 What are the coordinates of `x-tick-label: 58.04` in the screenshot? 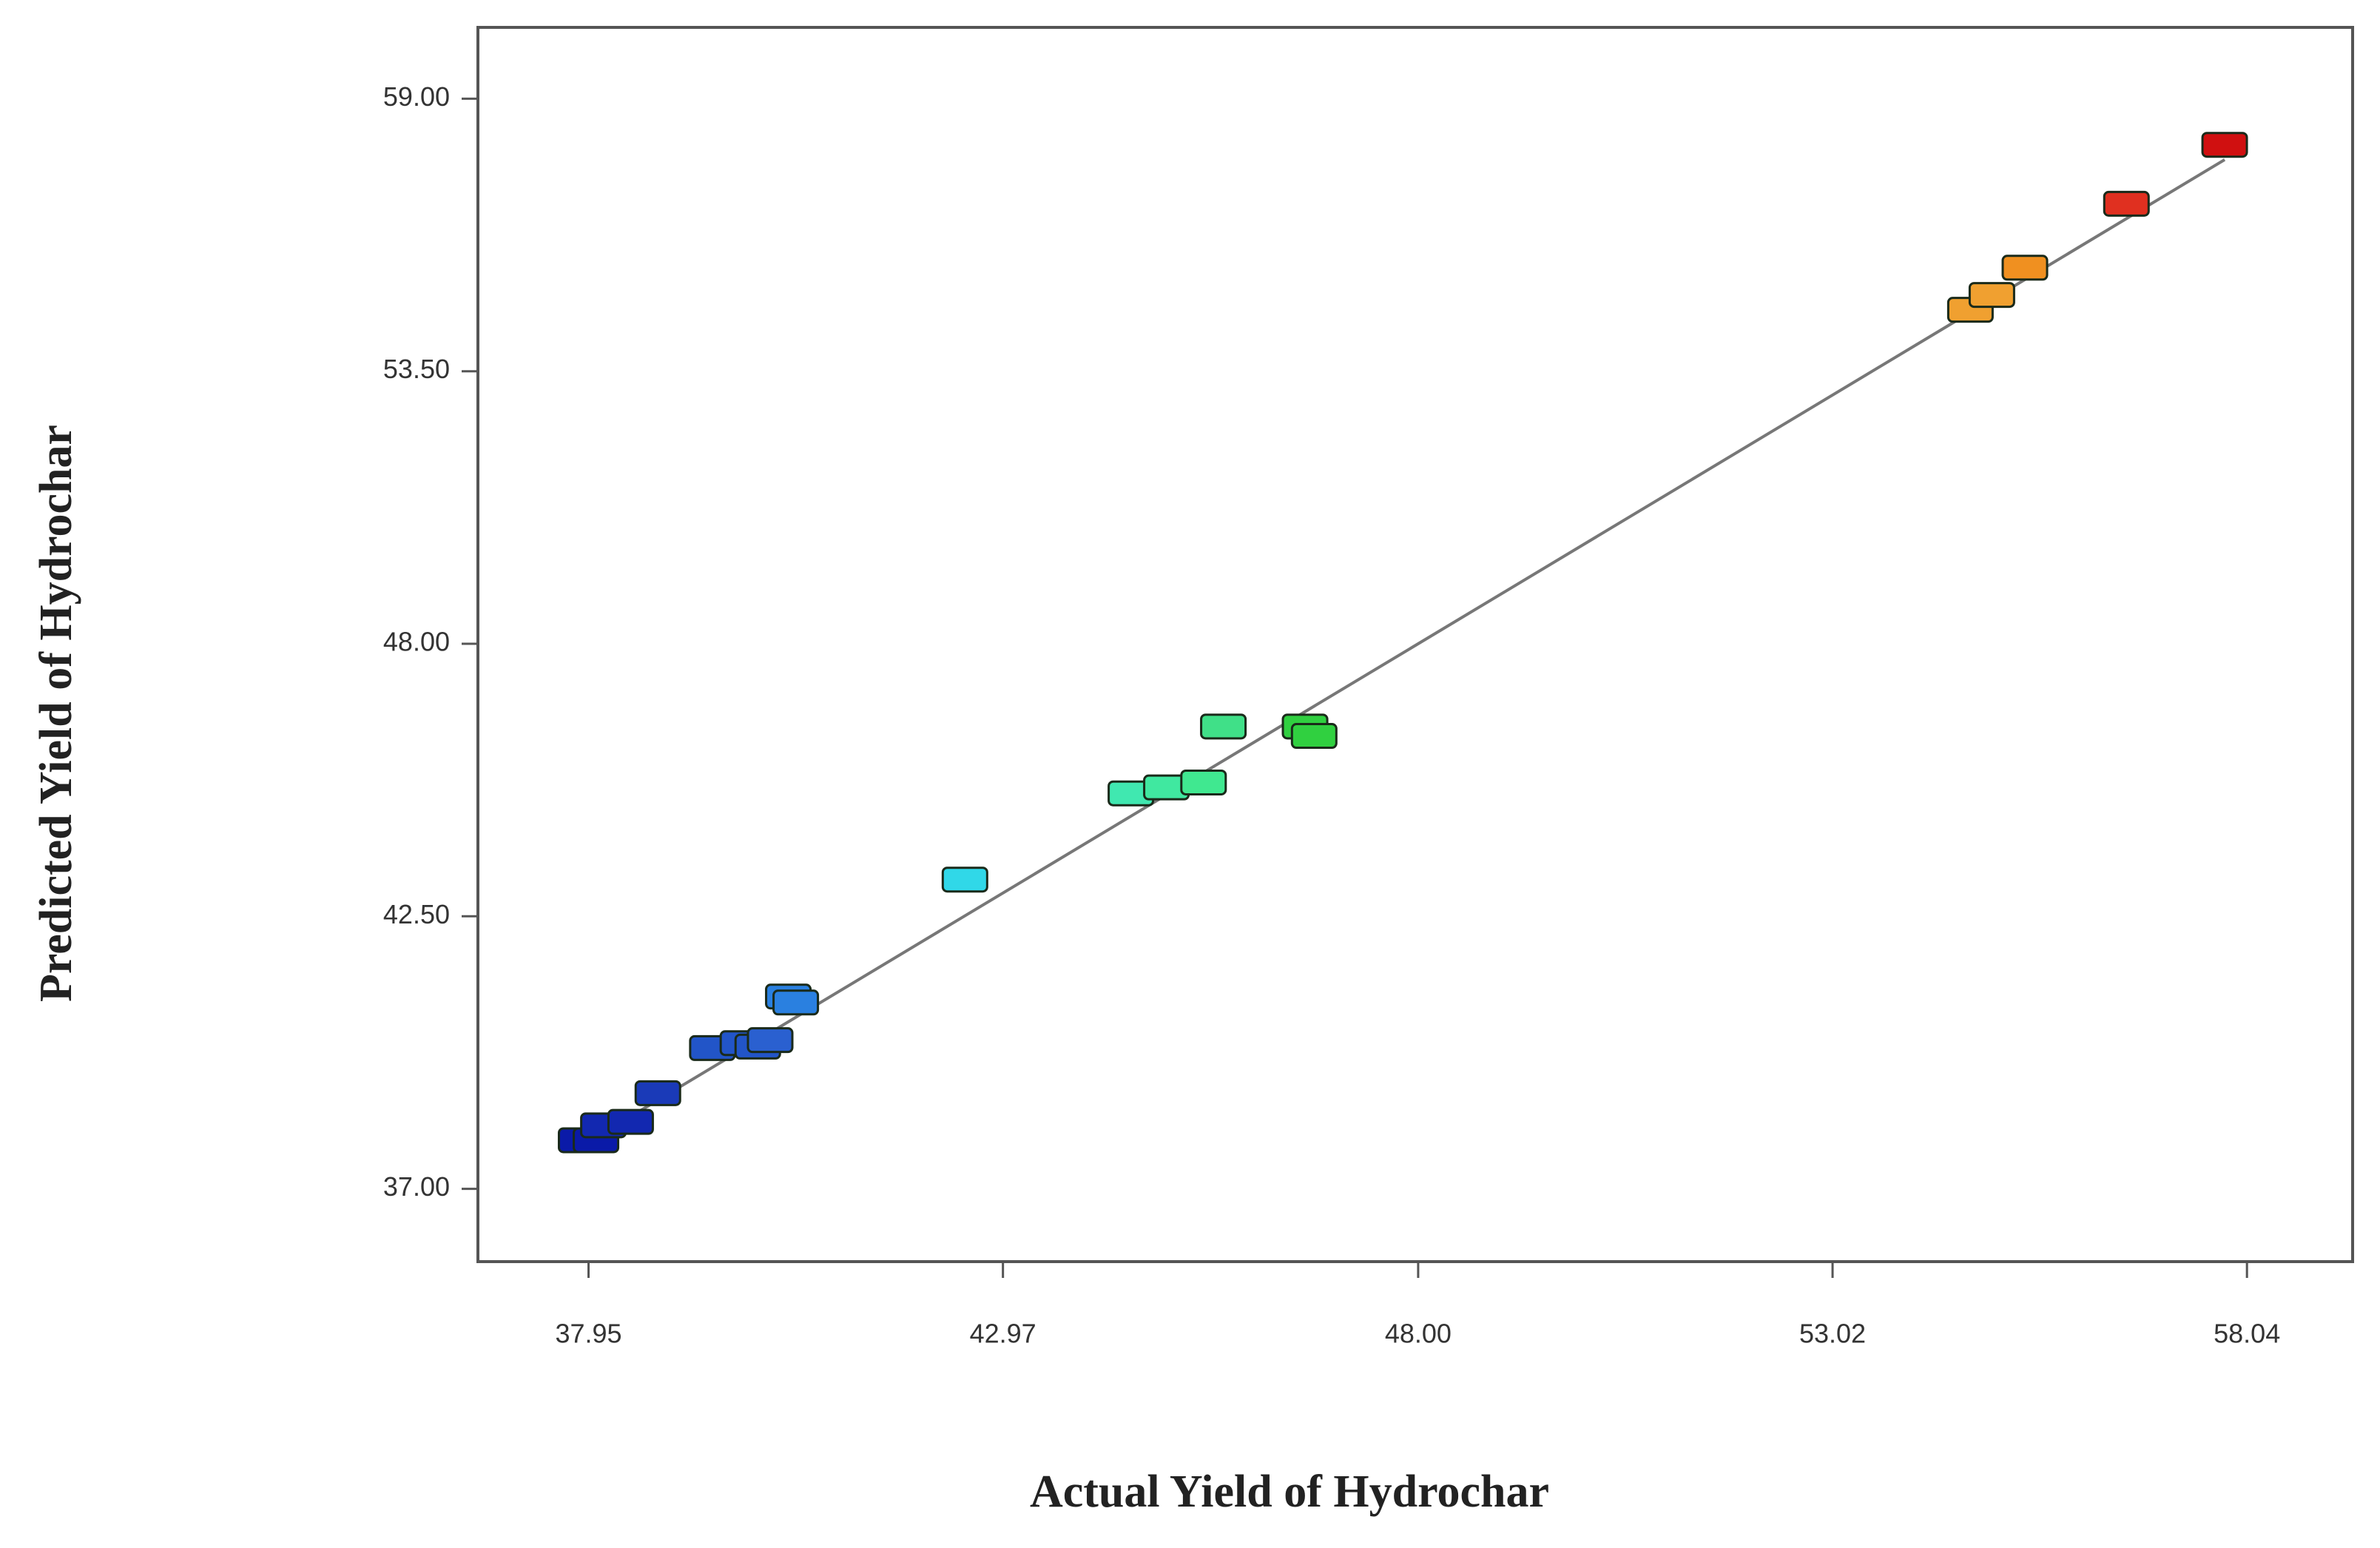 It's located at (2247, 1334).